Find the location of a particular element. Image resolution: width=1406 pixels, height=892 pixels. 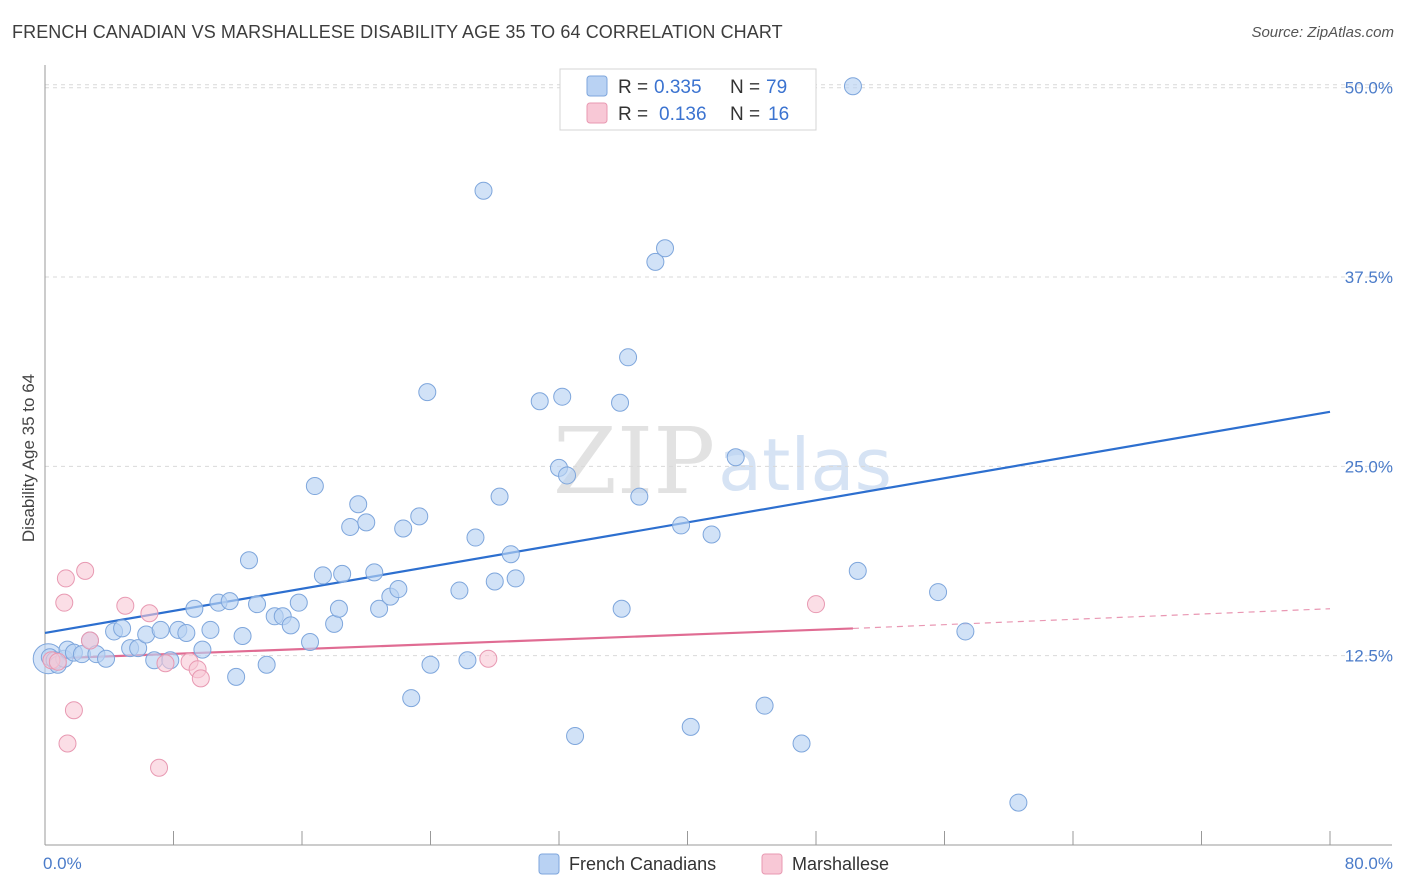

y-tick-label: 25.0% is located at coordinates (1369, 466).